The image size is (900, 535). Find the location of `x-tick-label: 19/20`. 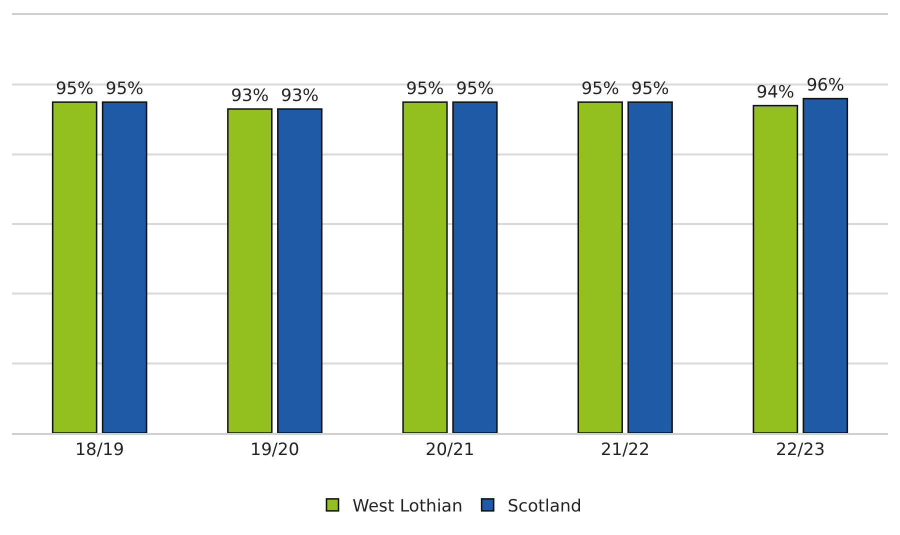

x-tick-label: 19/20 is located at coordinates (275, 450).